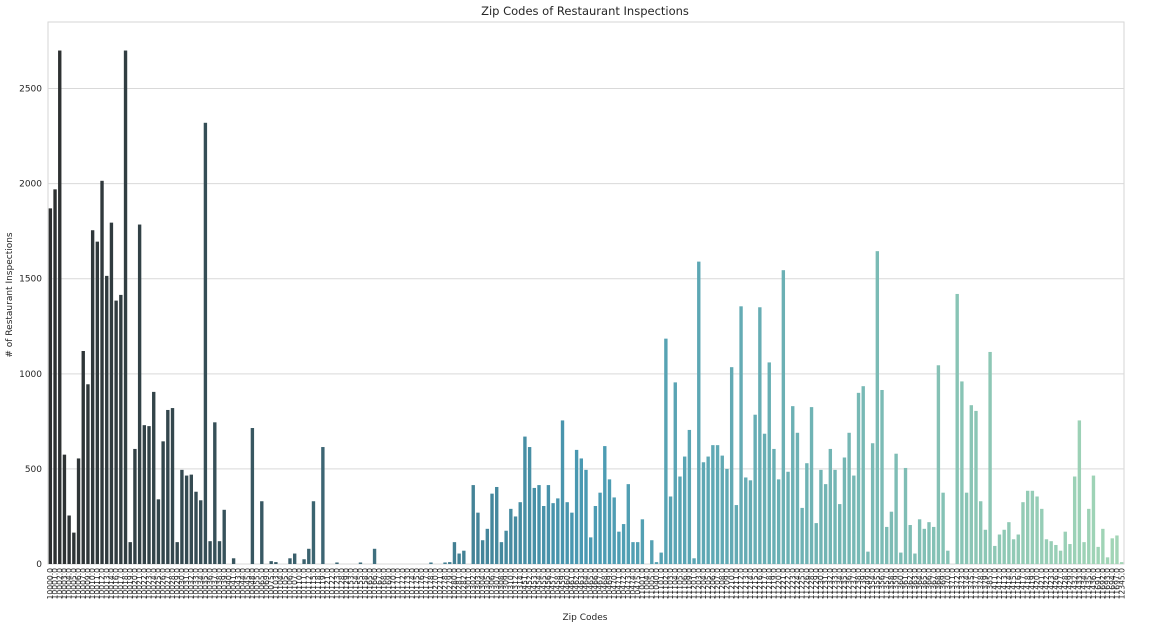  What do you see at coordinates (515, 540) in the screenshot?
I see `bar-10312.0` at bounding box center [515, 540].